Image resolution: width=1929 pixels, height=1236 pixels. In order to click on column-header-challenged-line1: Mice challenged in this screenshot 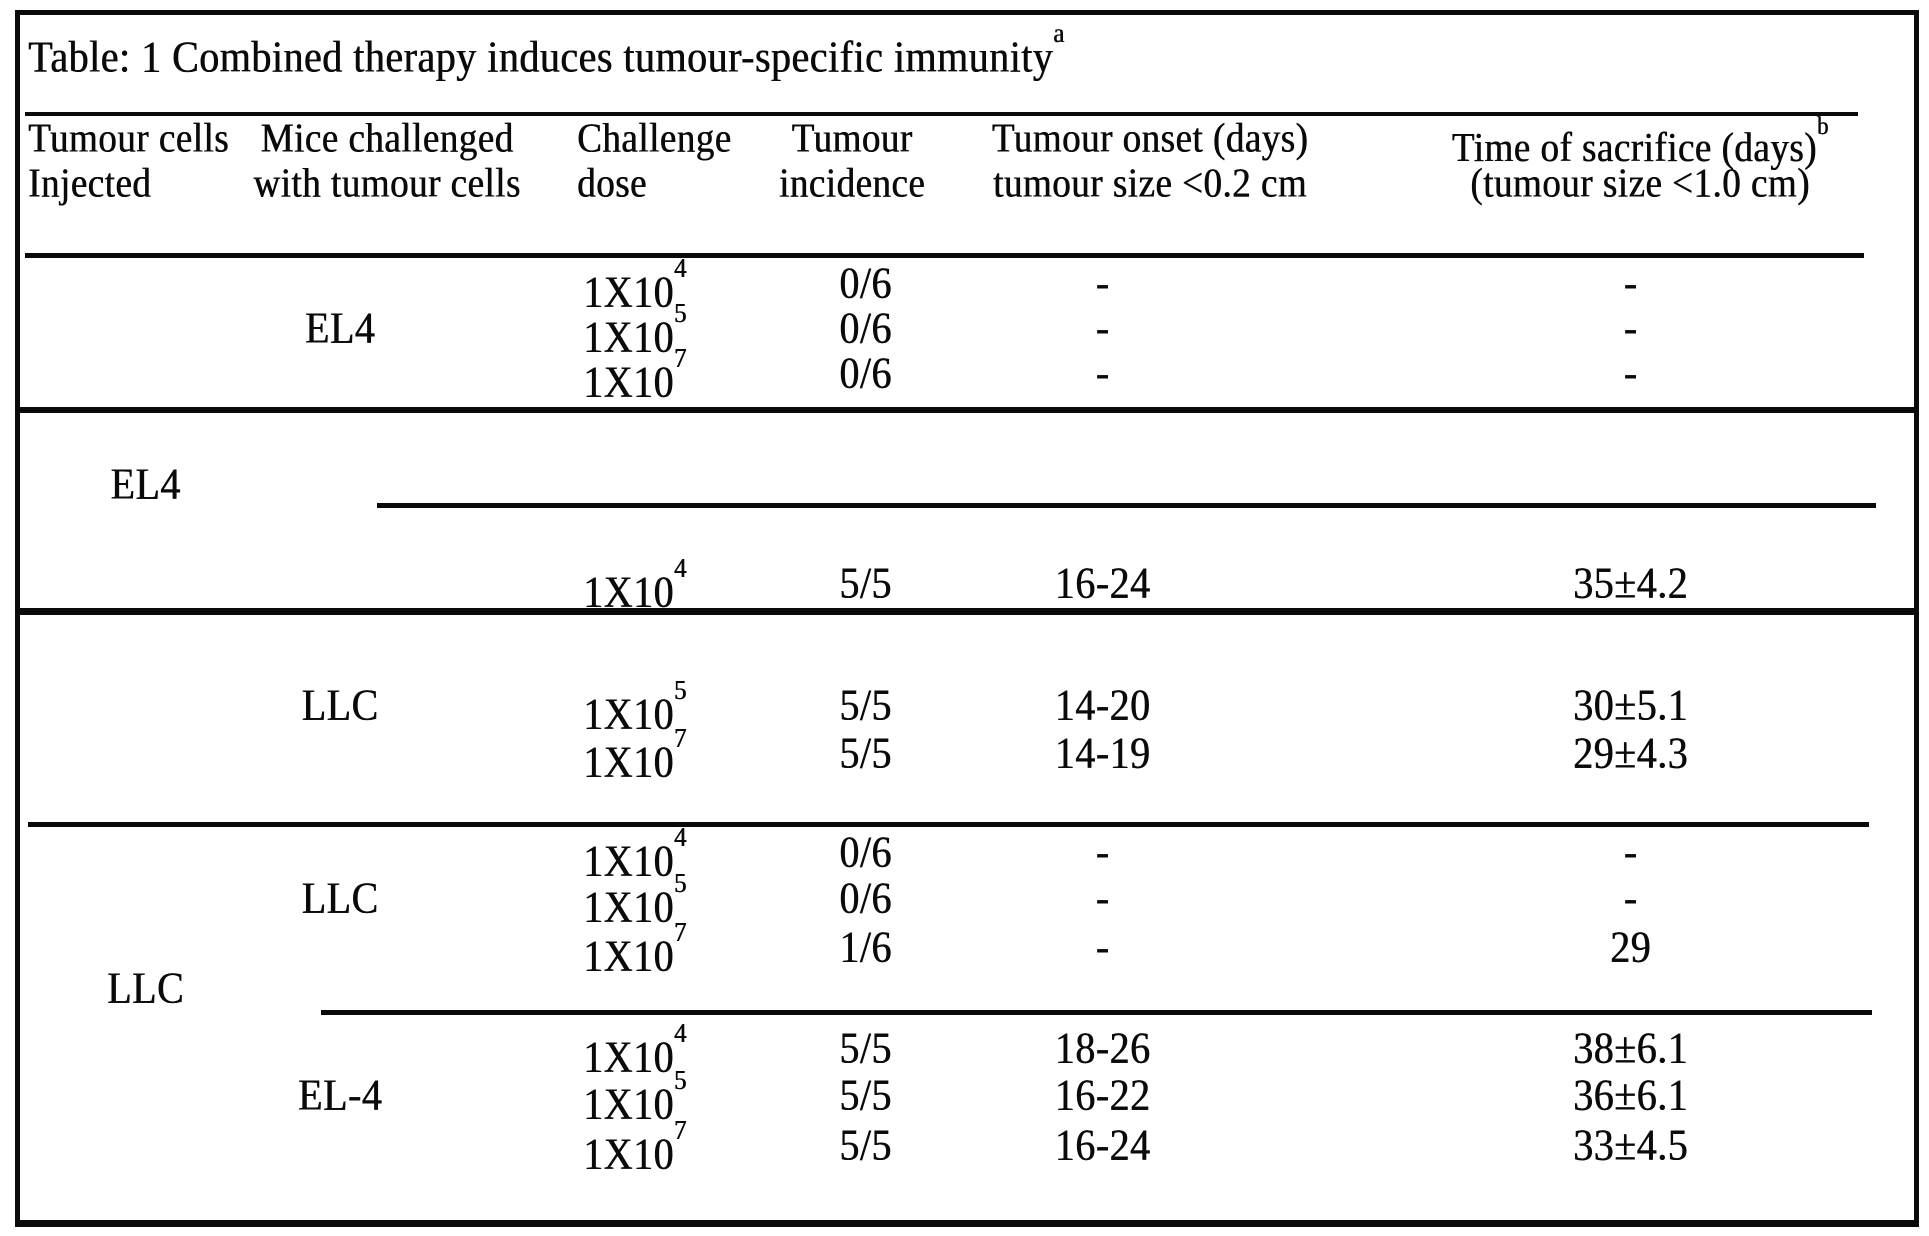, I will do `click(387, 138)`.